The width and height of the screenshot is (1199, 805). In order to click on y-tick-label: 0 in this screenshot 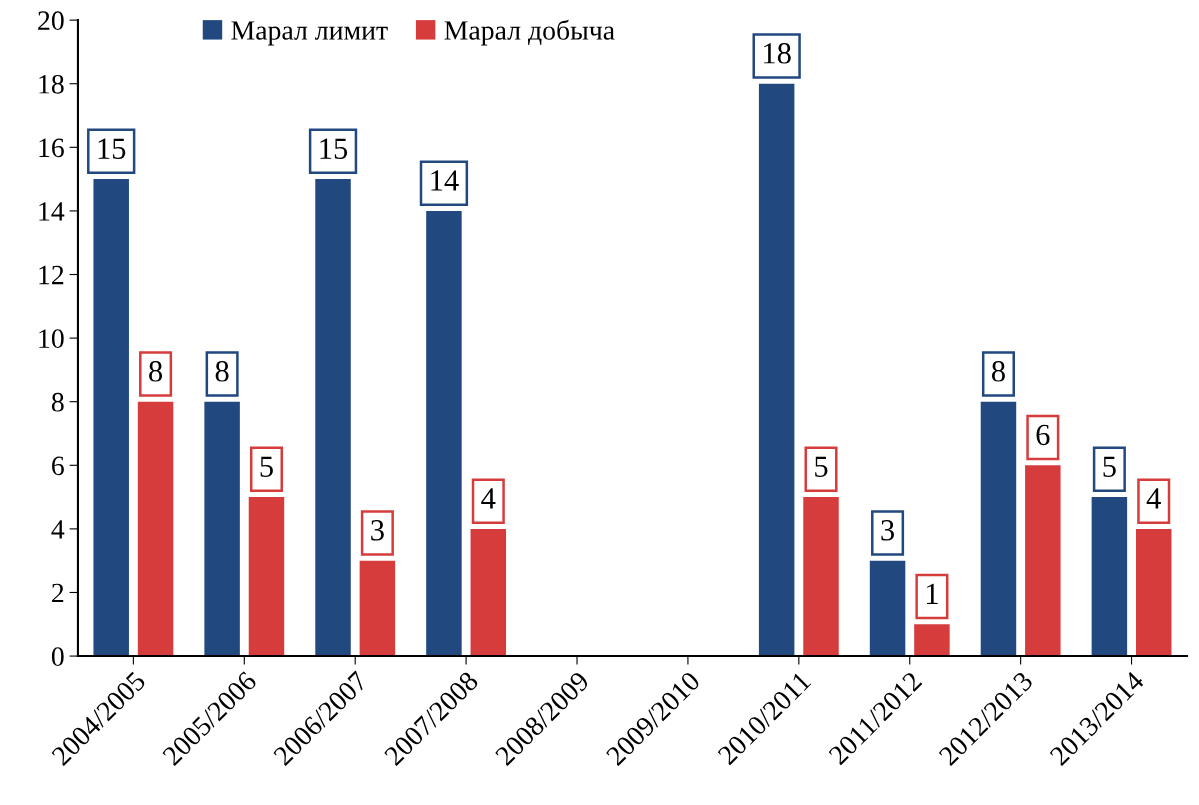, I will do `click(57, 656)`.